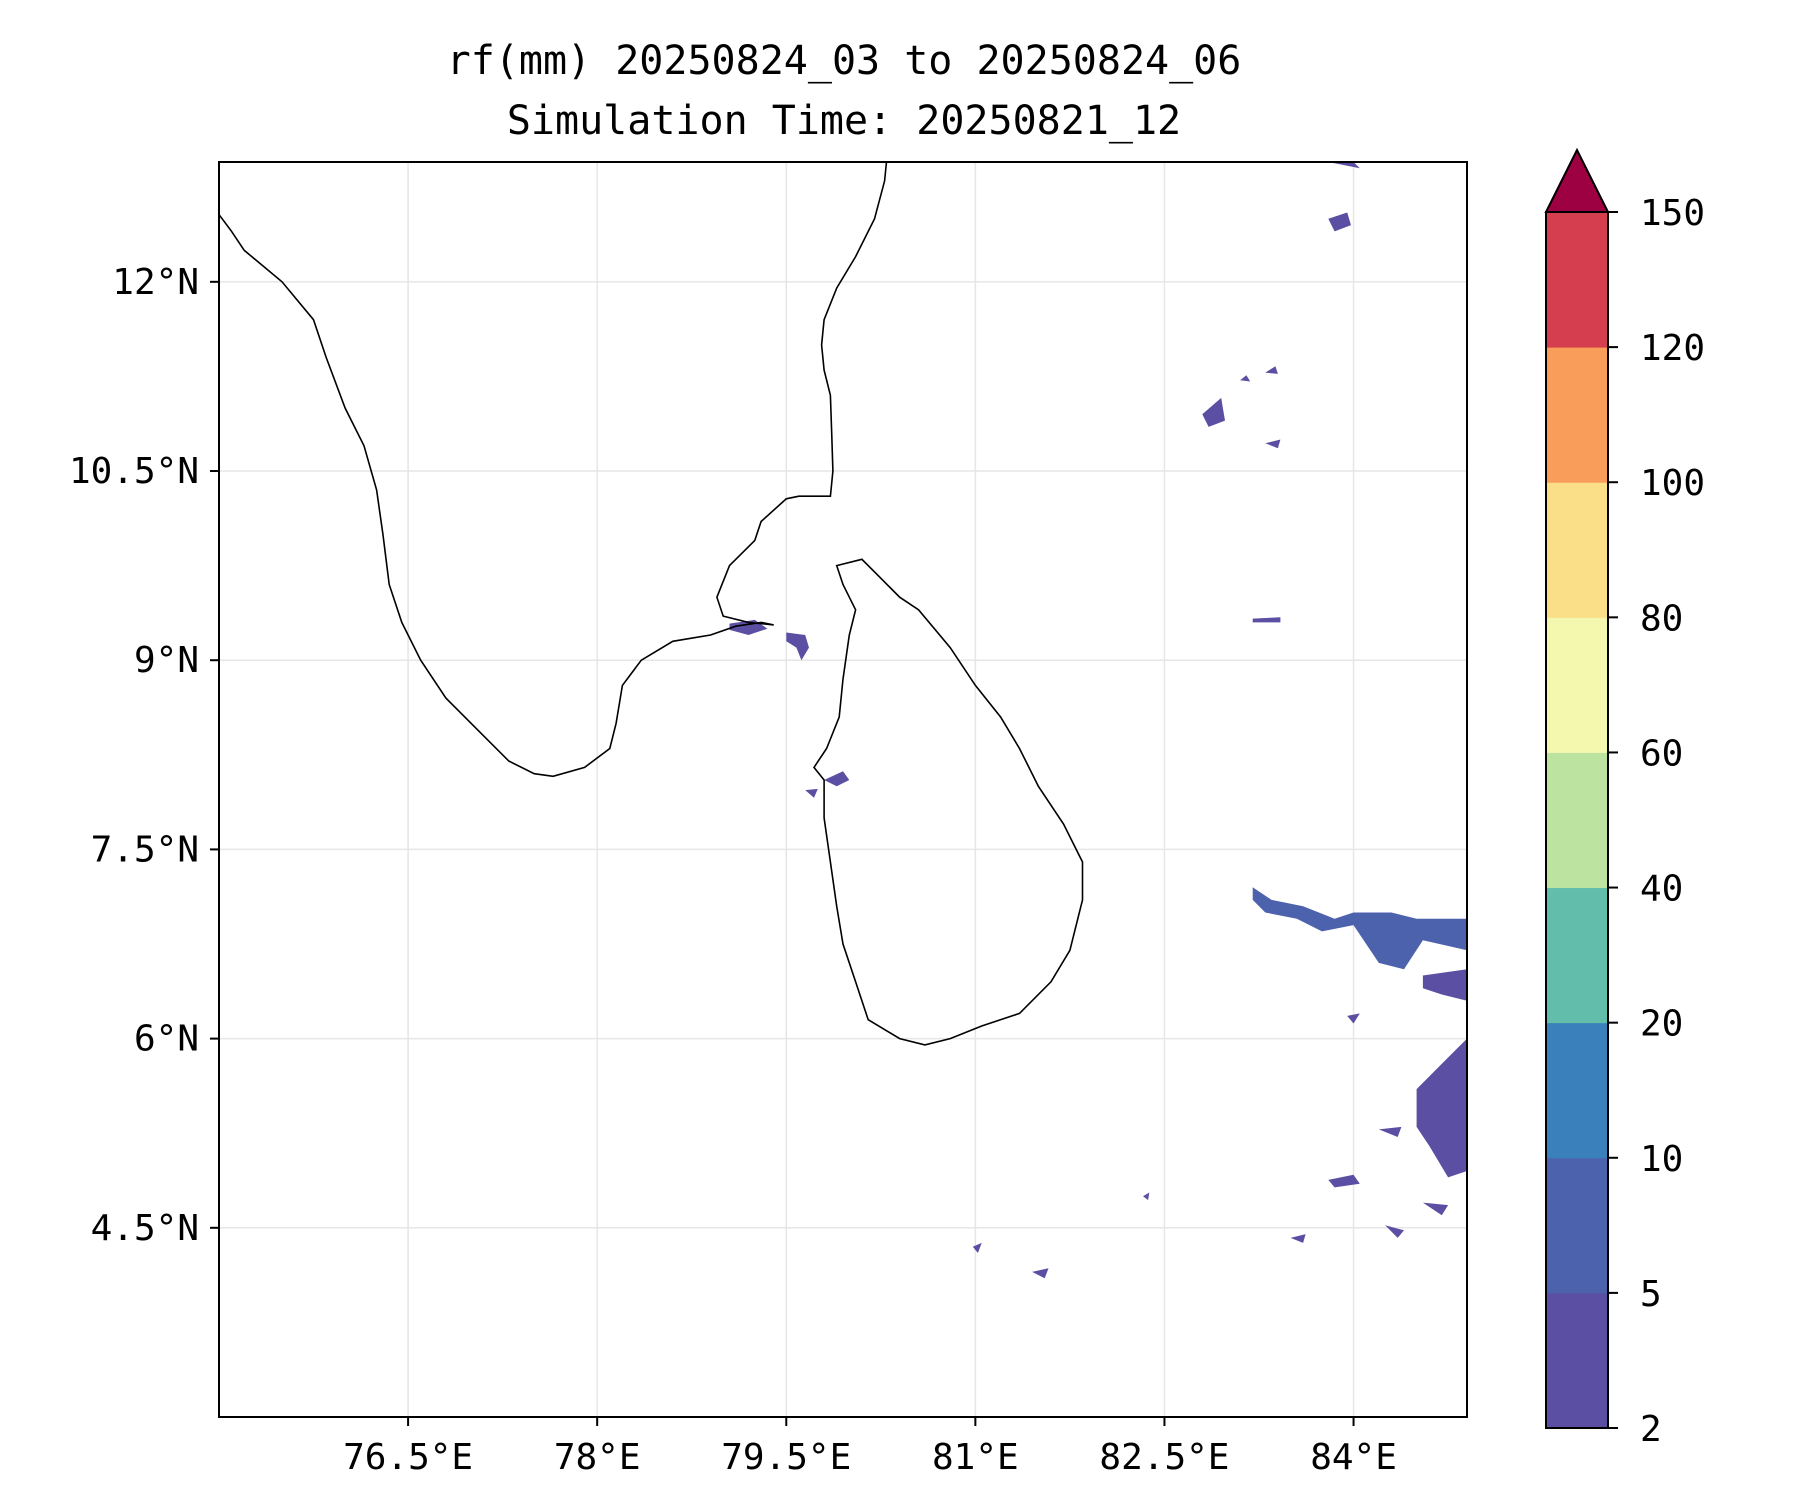 Image resolution: width=1800 pixels, height=1500 pixels. I want to click on y-tick-label-2: 7.5°N, so click(145, 849).